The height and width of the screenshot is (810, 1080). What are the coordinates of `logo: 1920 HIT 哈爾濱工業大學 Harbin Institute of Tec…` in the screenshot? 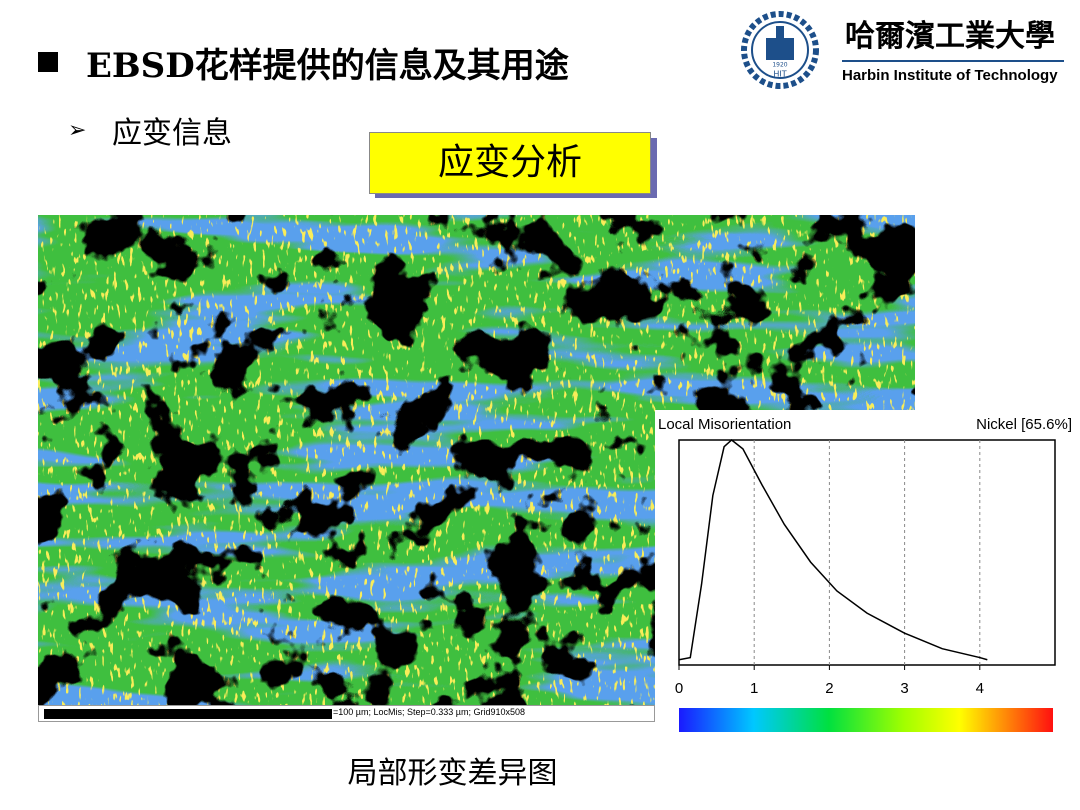 It's located at (902, 50).